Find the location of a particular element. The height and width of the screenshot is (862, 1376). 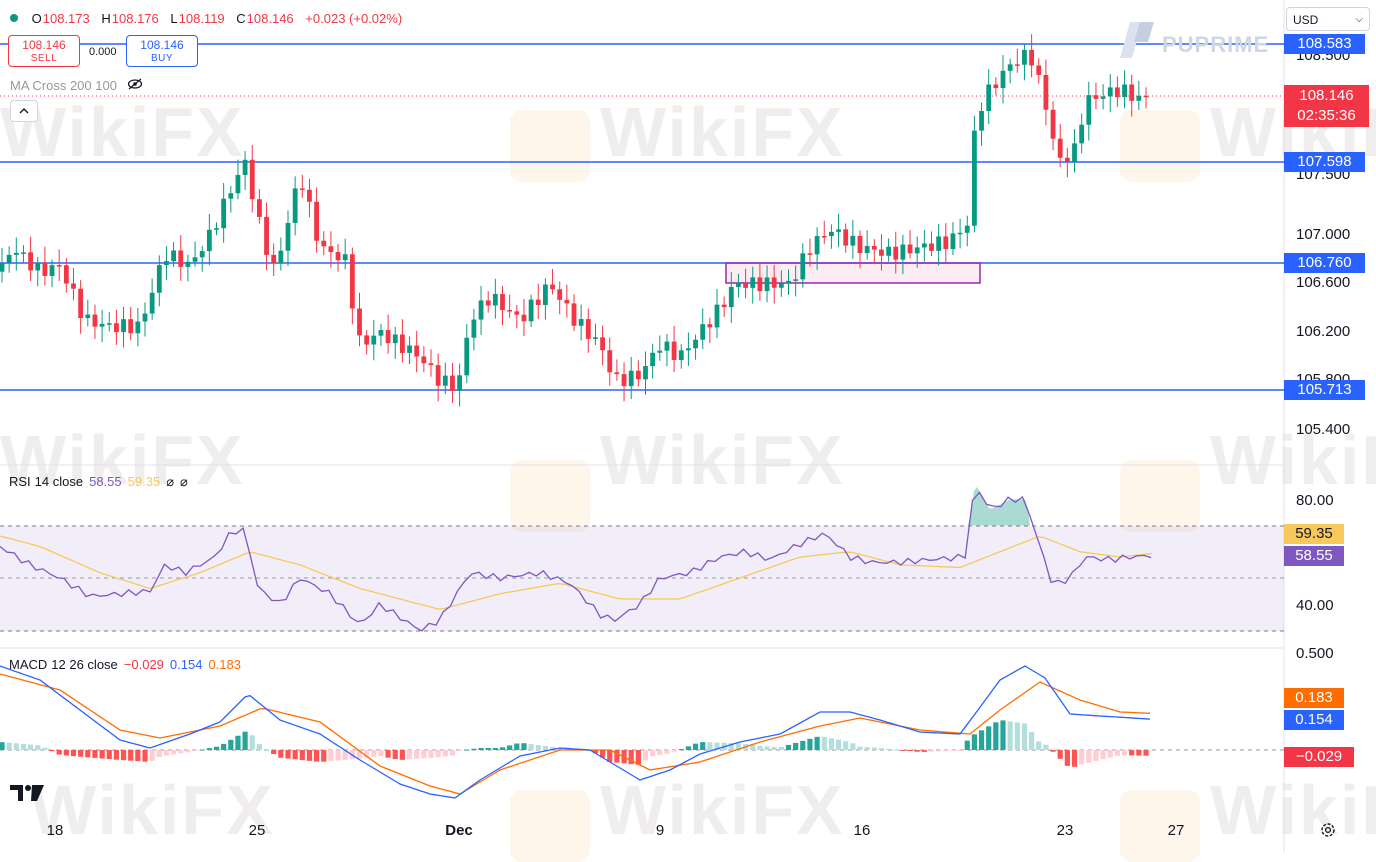

ma-indicator-legend: MA Cross 200 100 is located at coordinates (76, 85).